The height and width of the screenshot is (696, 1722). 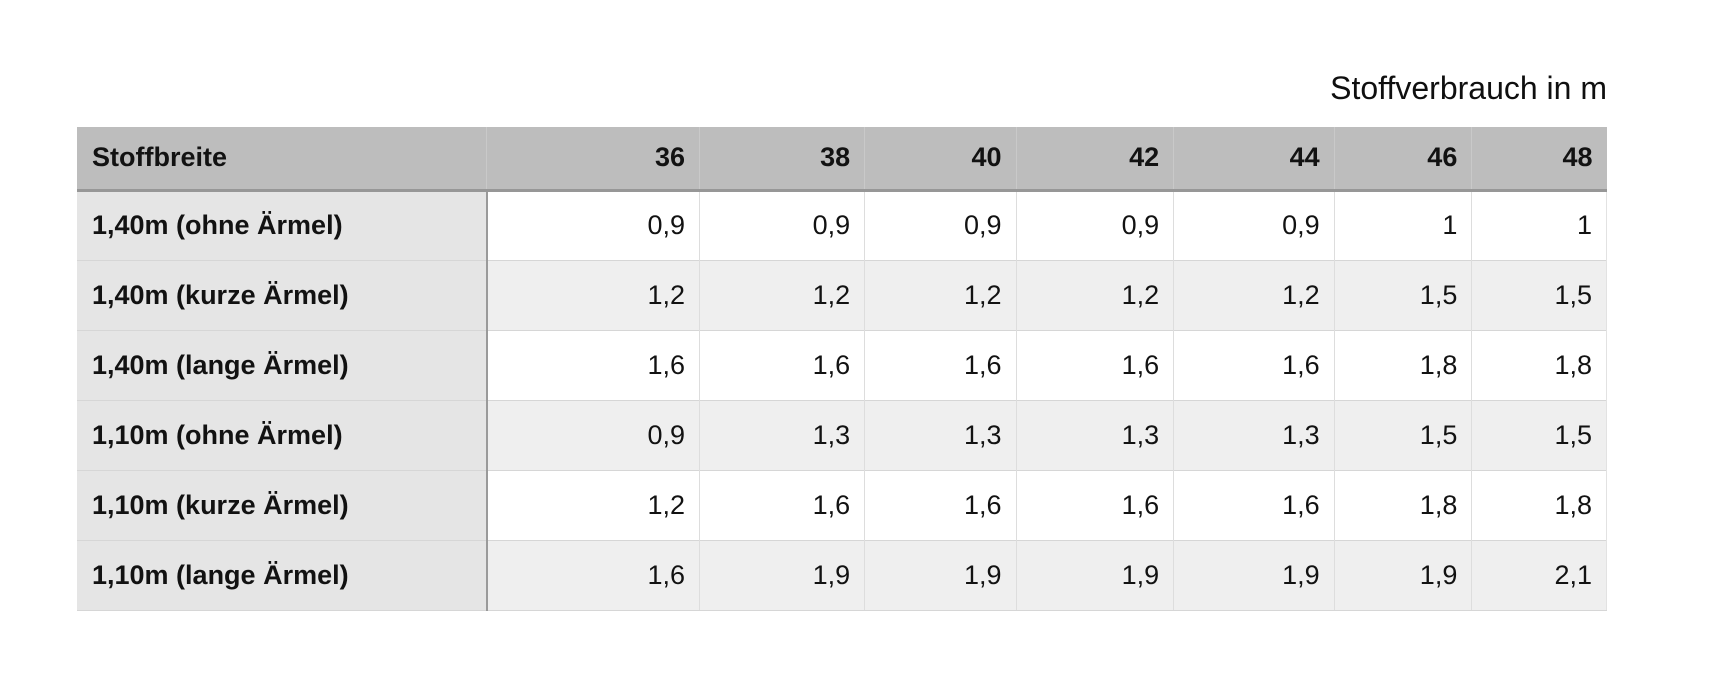 What do you see at coordinates (781, 159) in the screenshot?
I see `header-cell-size-38: 38` at bounding box center [781, 159].